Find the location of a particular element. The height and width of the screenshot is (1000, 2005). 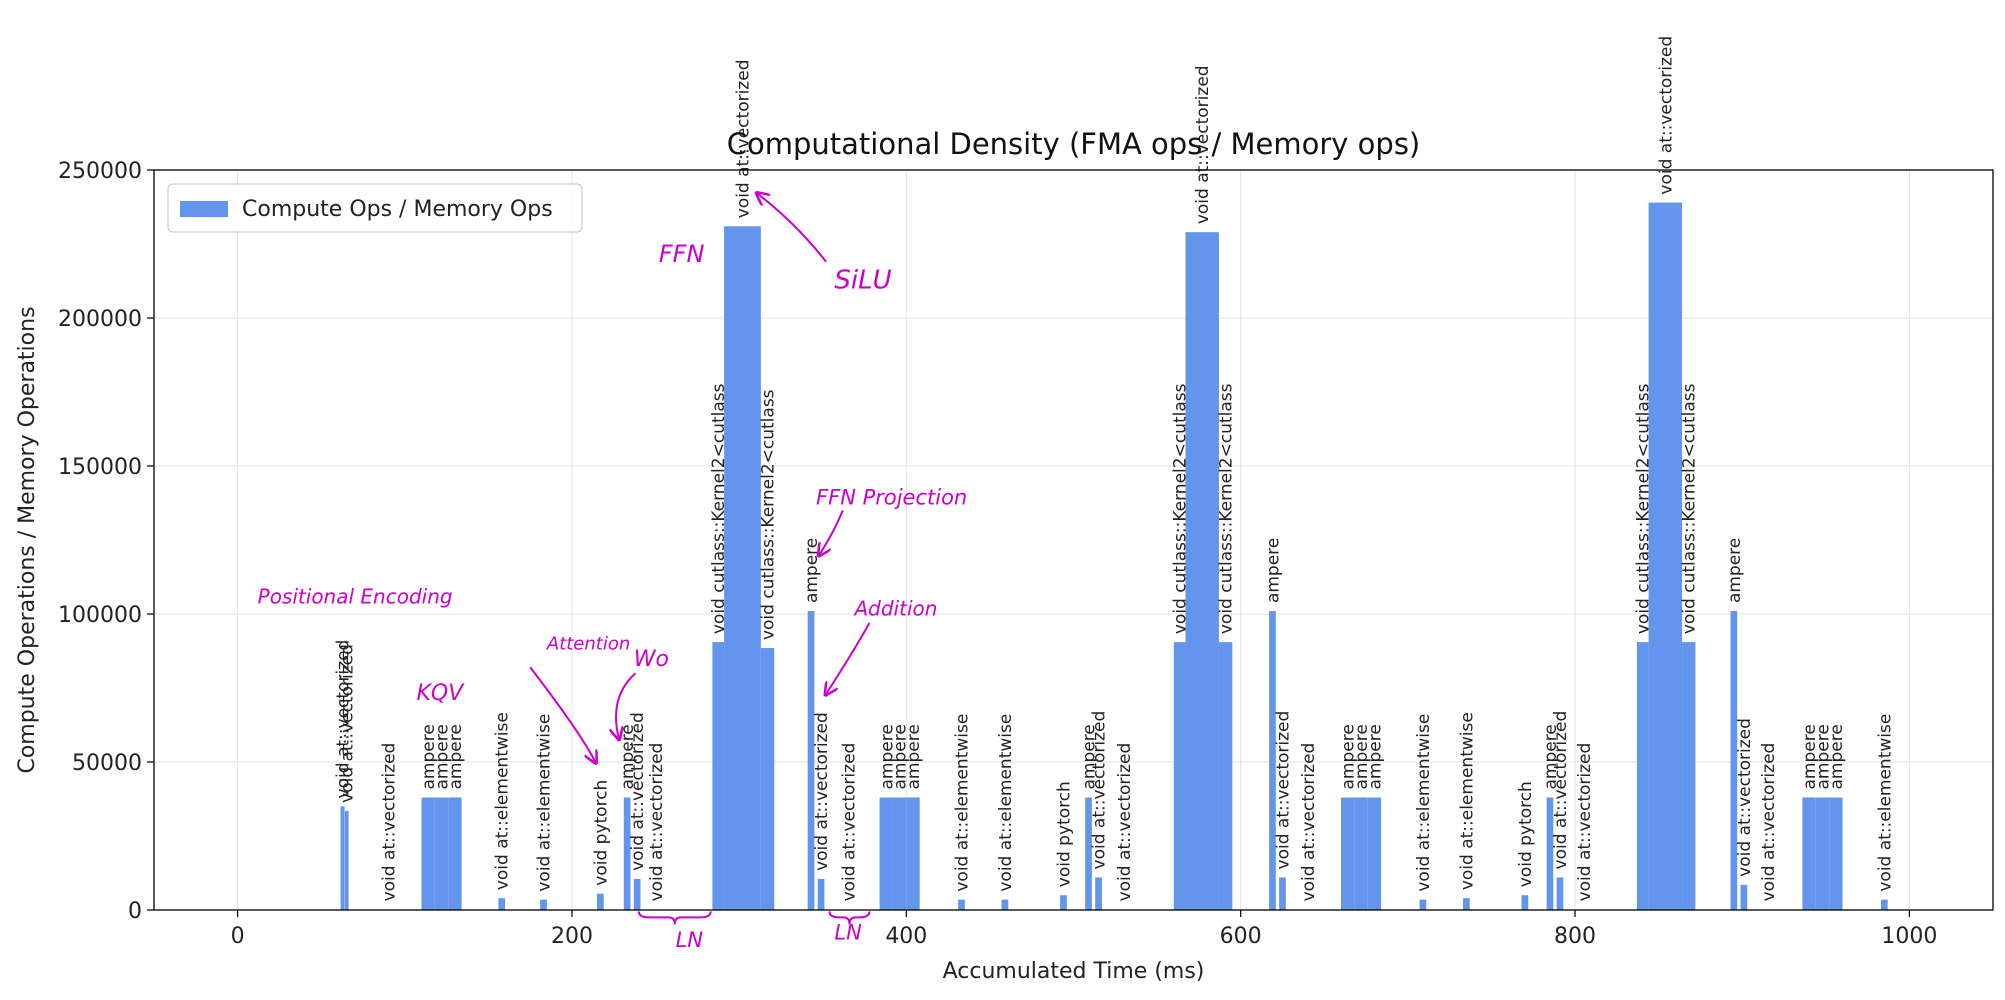

annotation-label: FFN is located at coordinates (682, 254).